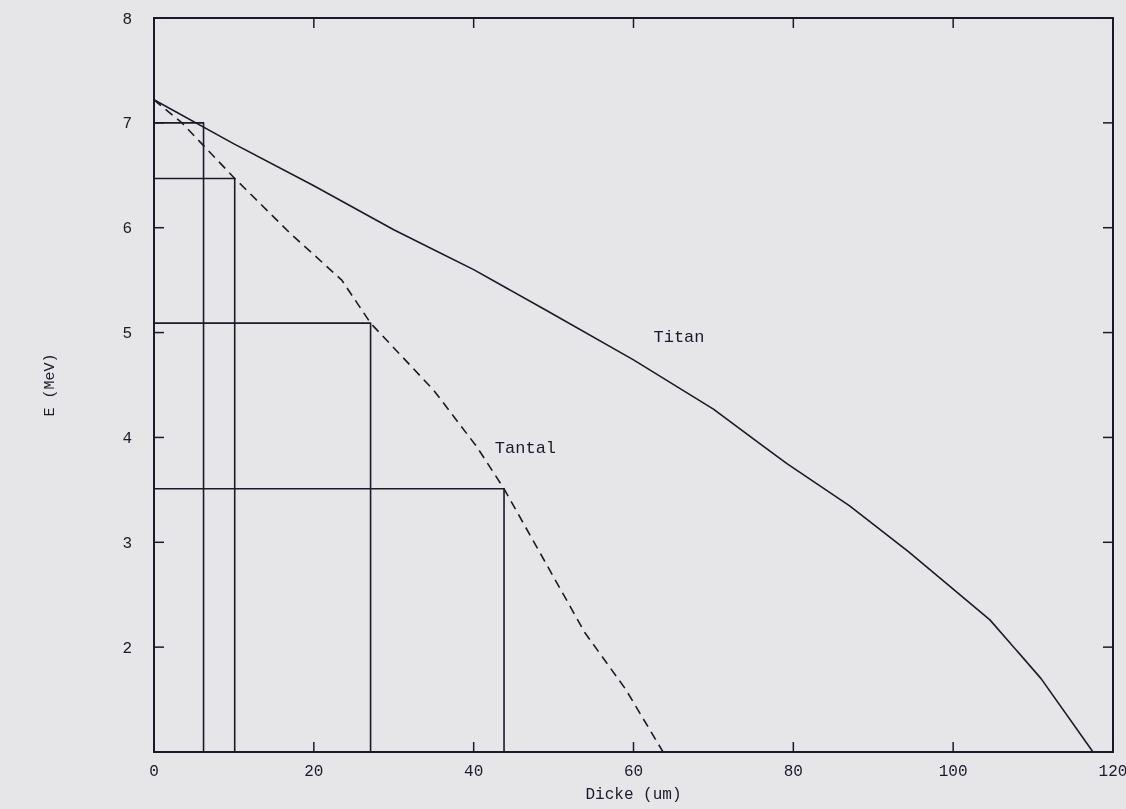 This screenshot has width=1126, height=809. What do you see at coordinates (793, 772) in the screenshot?
I see `x-tick-label: 80` at bounding box center [793, 772].